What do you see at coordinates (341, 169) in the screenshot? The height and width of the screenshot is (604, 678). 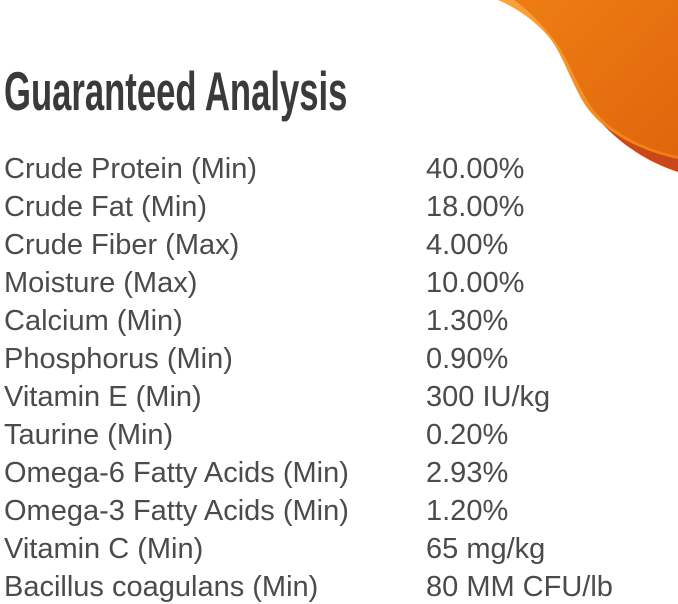 I see `analysis-row: Crude Protein (Min) 40.00%` at bounding box center [341, 169].